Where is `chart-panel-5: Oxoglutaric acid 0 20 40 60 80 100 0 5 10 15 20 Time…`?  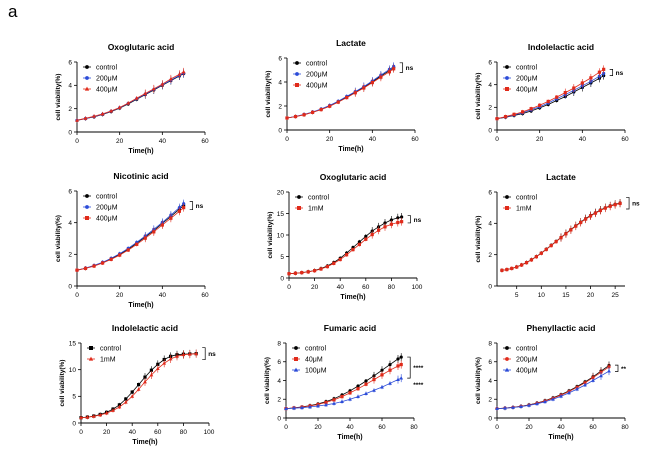
chart-panel-5: Oxoglutaric acid 0 20 40 60 80 100 0 5 10 15 20 Time… is located at coordinates (345, 236).